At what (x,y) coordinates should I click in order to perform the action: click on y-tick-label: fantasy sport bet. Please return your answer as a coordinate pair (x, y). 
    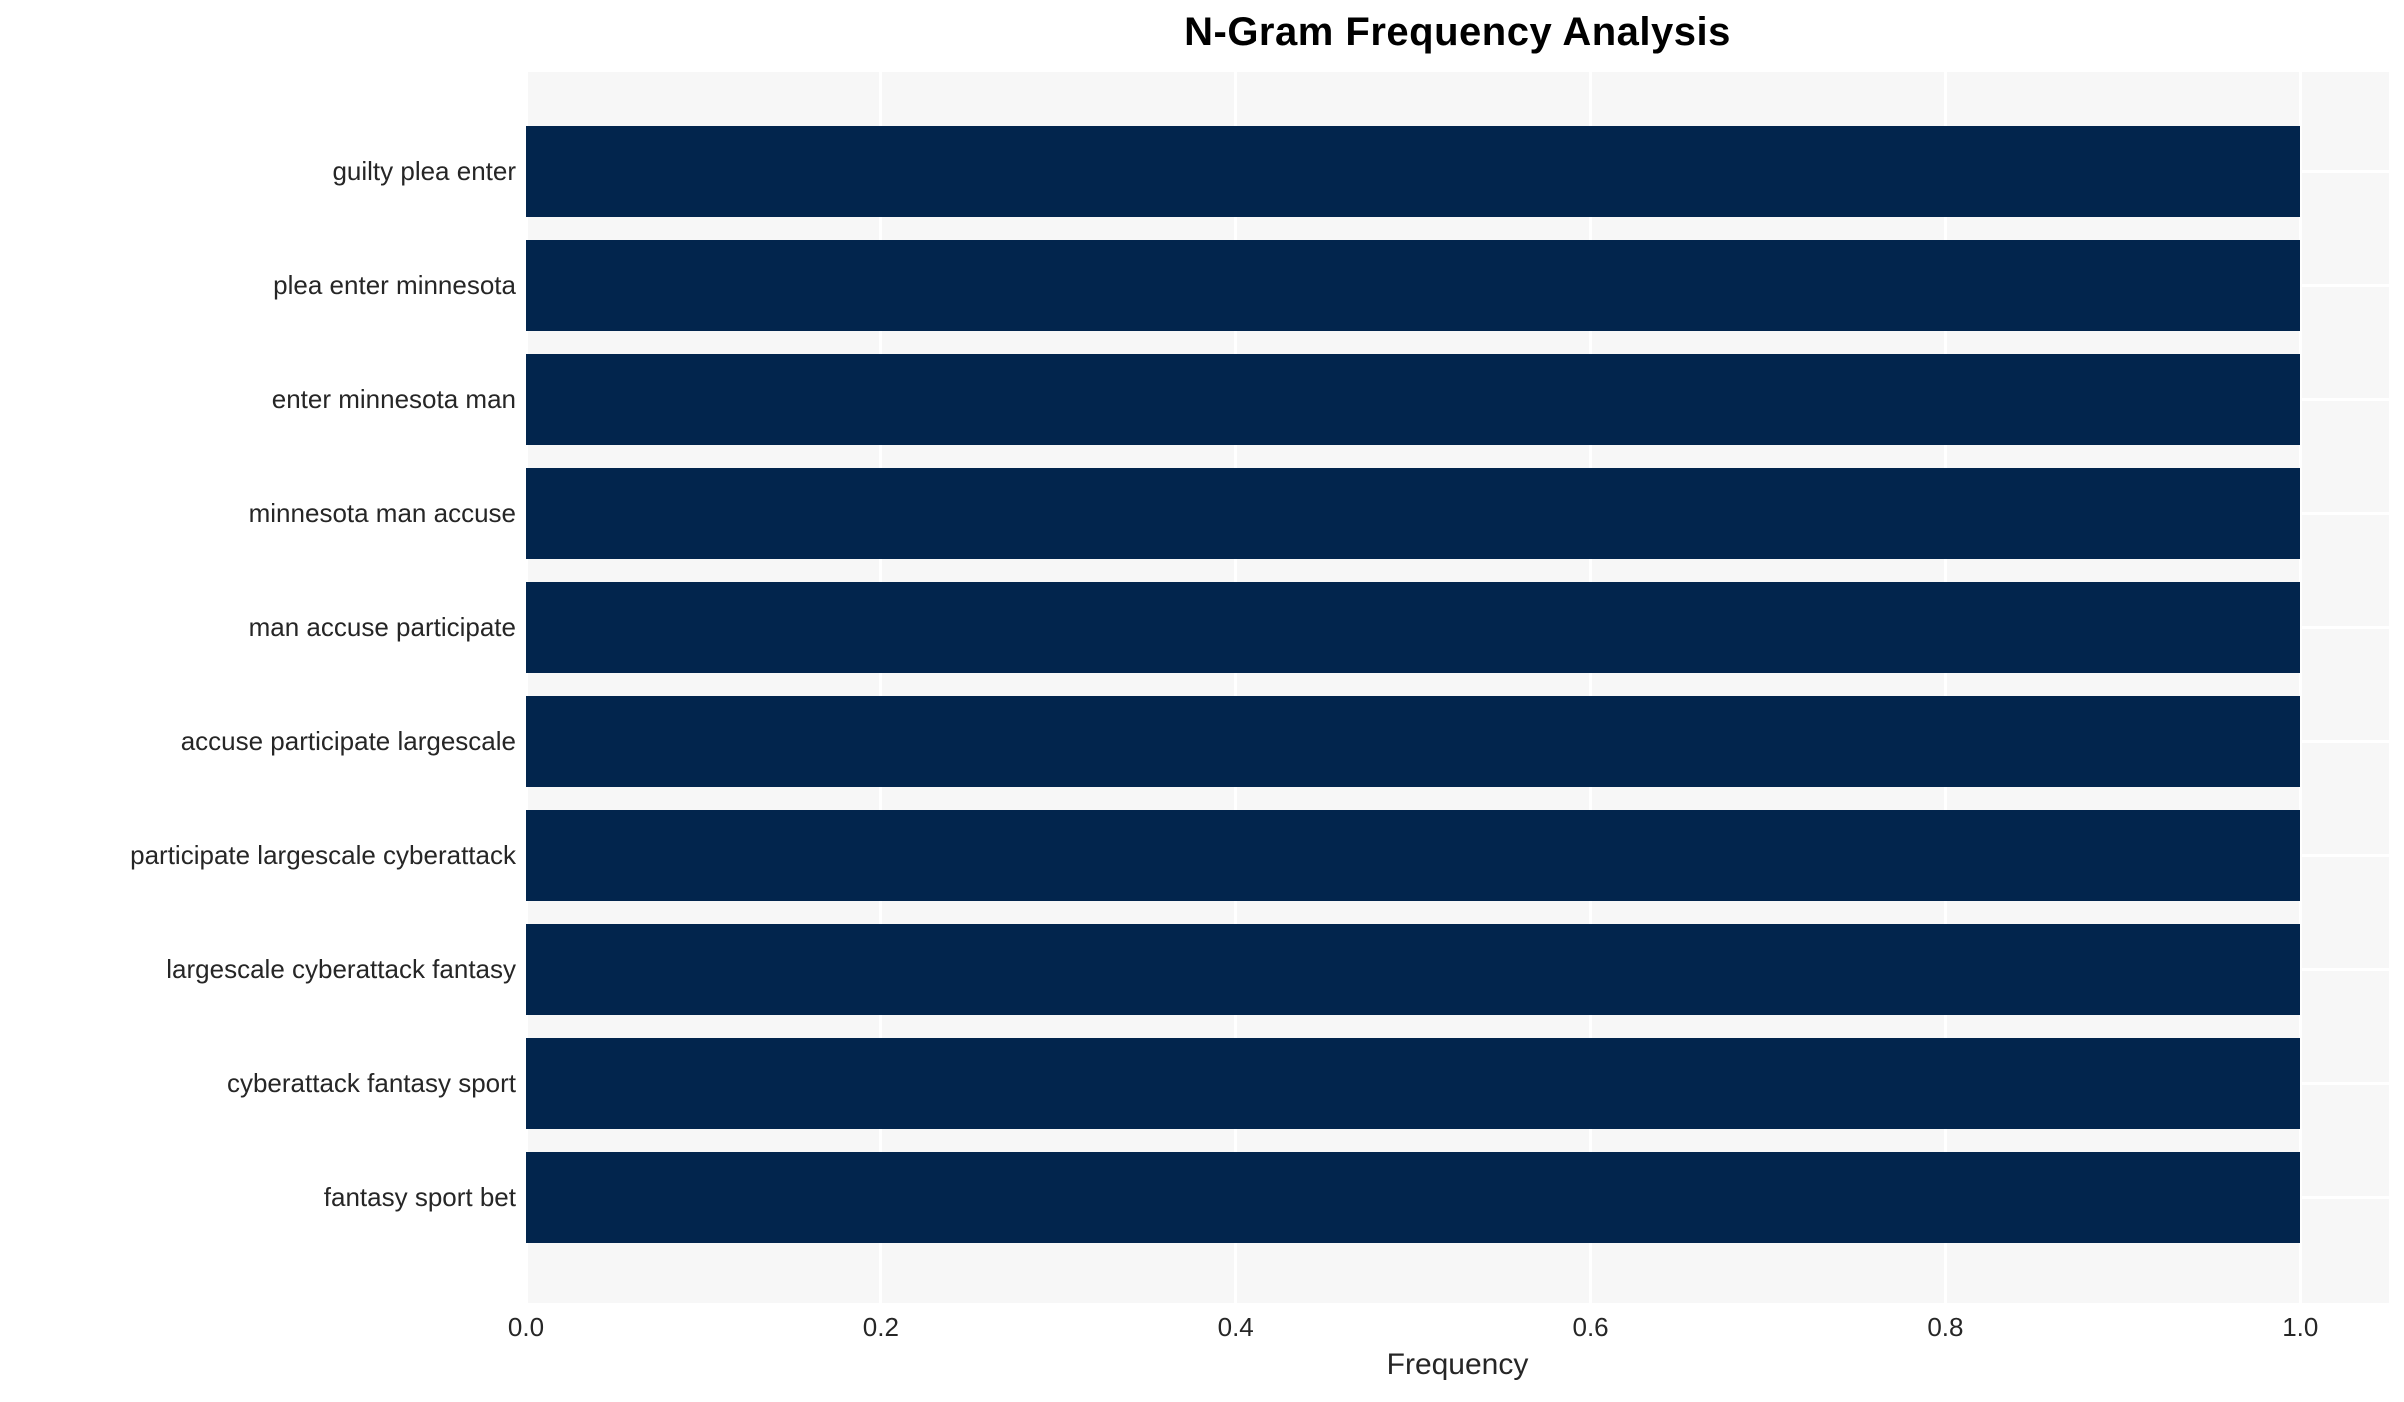
    Looking at the image, I should click on (419, 1197).